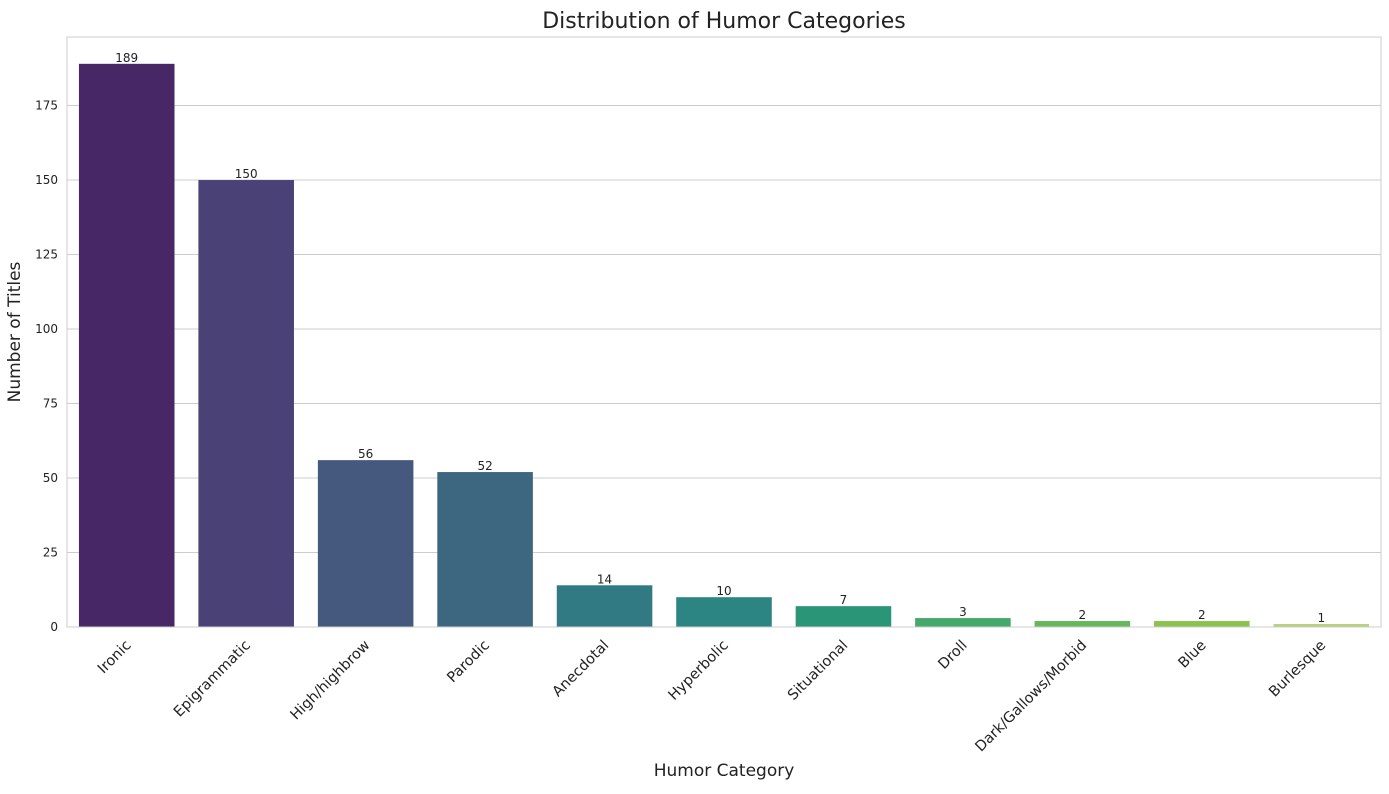 This screenshot has width=1389, height=794. What do you see at coordinates (484, 466) in the screenshot?
I see `bar-value-label: 52` at bounding box center [484, 466].